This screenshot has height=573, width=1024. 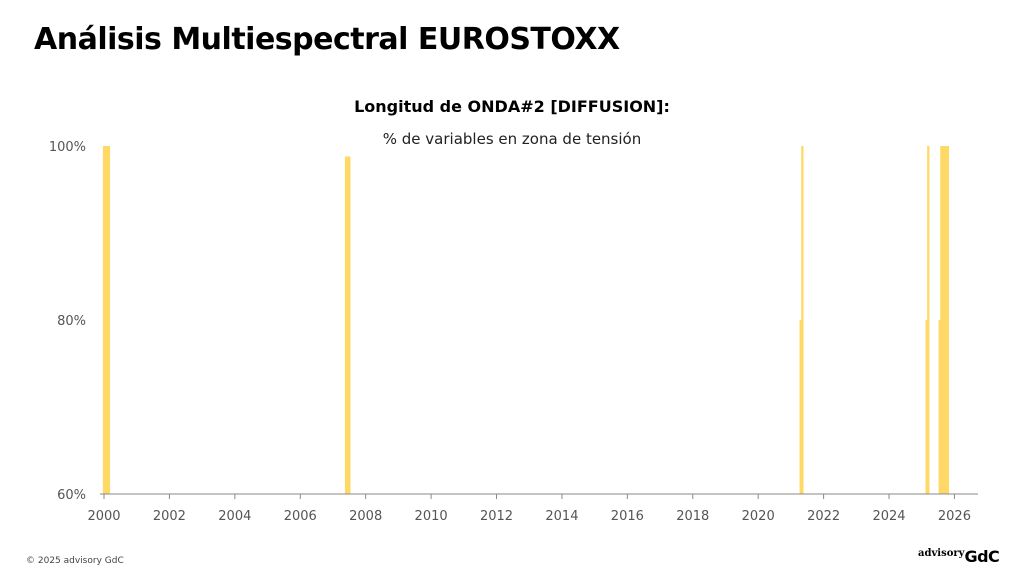 I want to click on y-tick-label: 100%, so click(x=67, y=147).